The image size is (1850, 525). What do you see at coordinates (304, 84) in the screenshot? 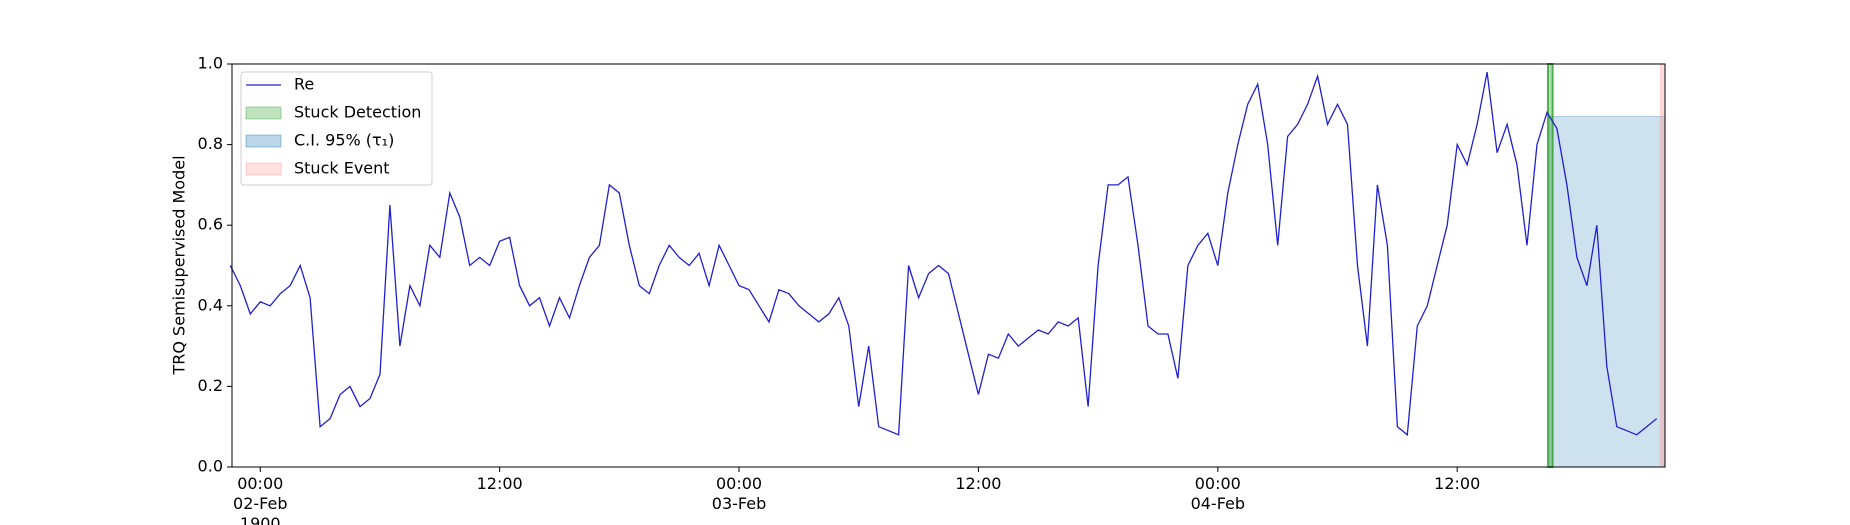
I see `legend-label: Re` at bounding box center [304, 84].